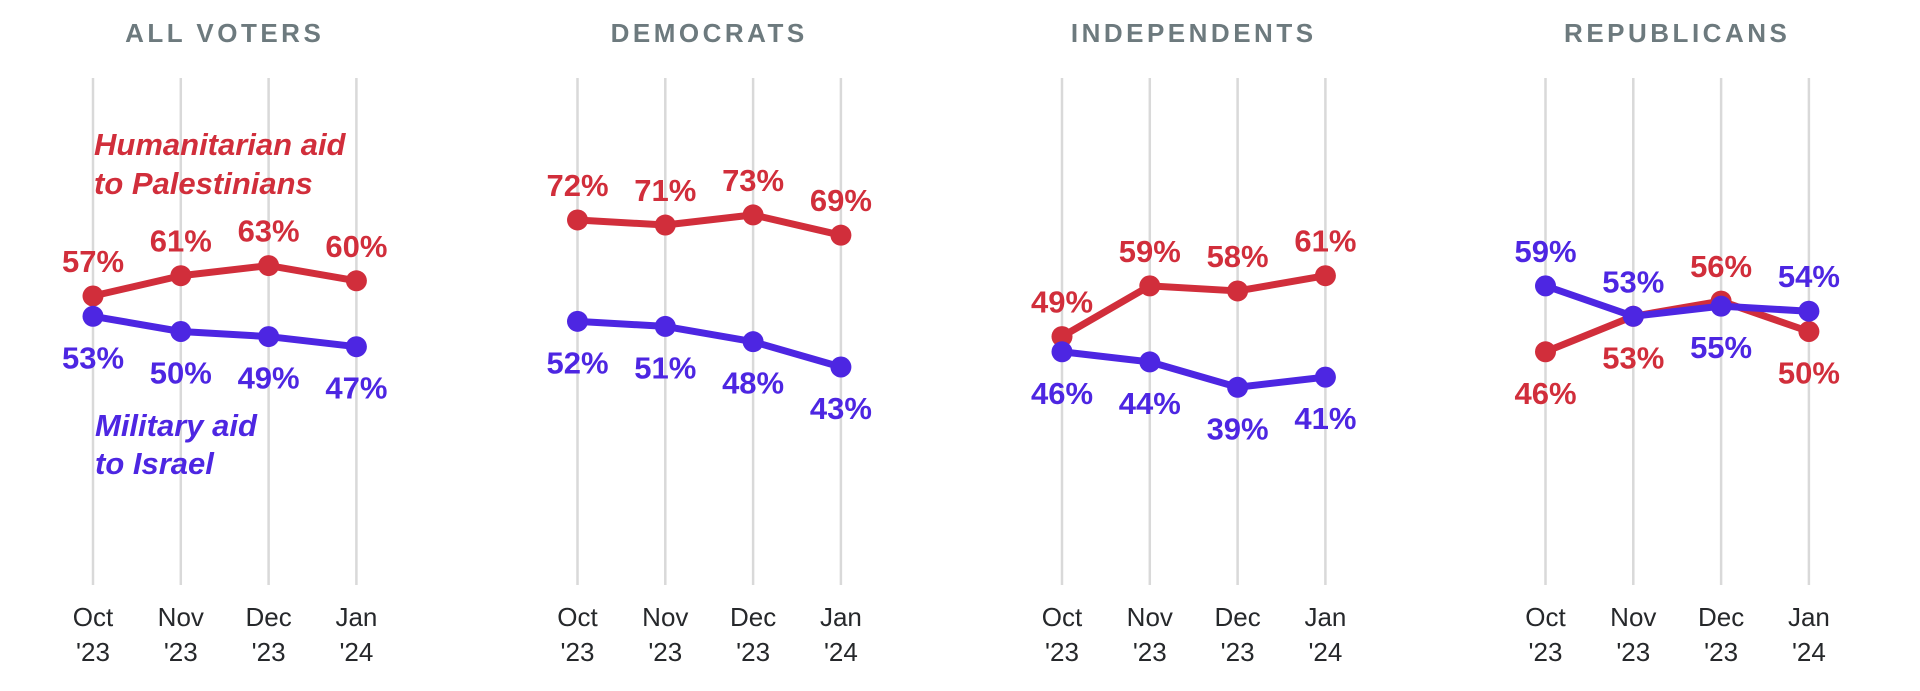 This screenshot has width=1920, height=691. What do you see at coordinates (1809, 373) in the screenshot?
I see `palestinians-value-label: 50%` at bounding box center [1809, 373].